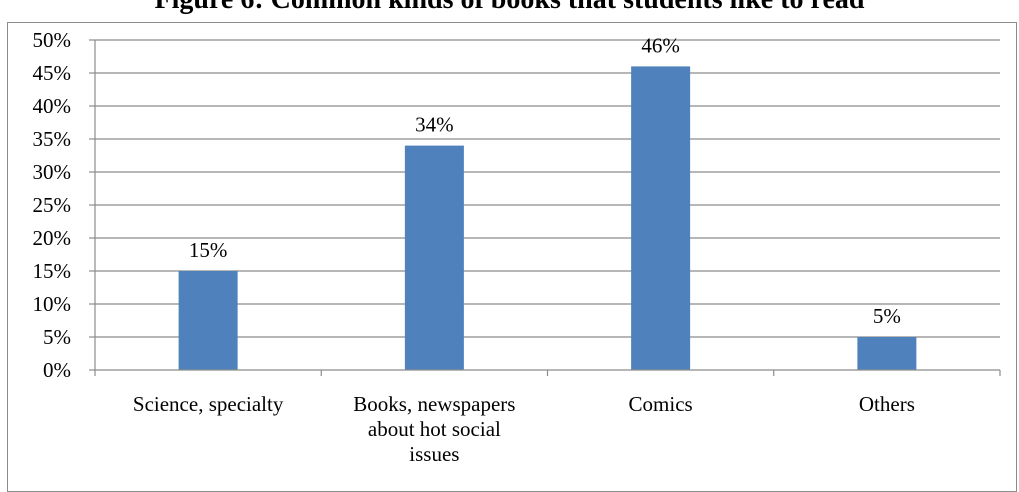  I want to click on y-tick-label: 0%, so click(57, 370).